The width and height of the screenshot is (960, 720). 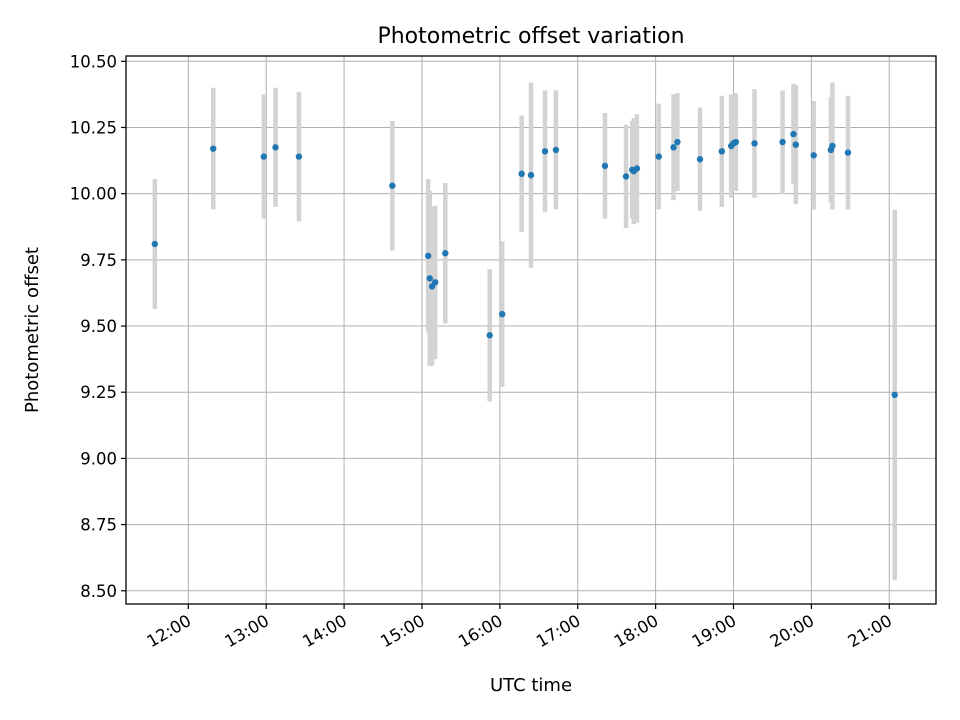 I want to click on y-tick-label: 9.25, so click(x=98, y=392).